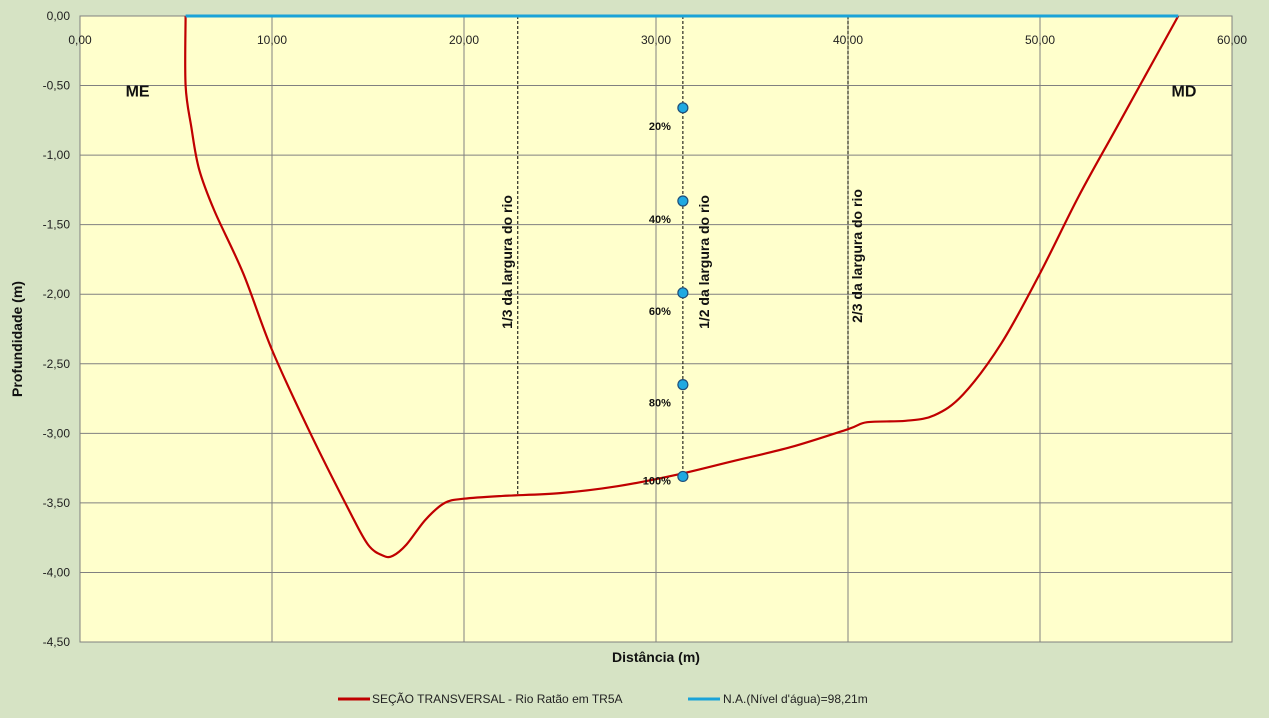 This screenshot has width=1269, height=718. I want to click on sample-points: 20% 40% 60% 80% 100%, so click(666, 294).